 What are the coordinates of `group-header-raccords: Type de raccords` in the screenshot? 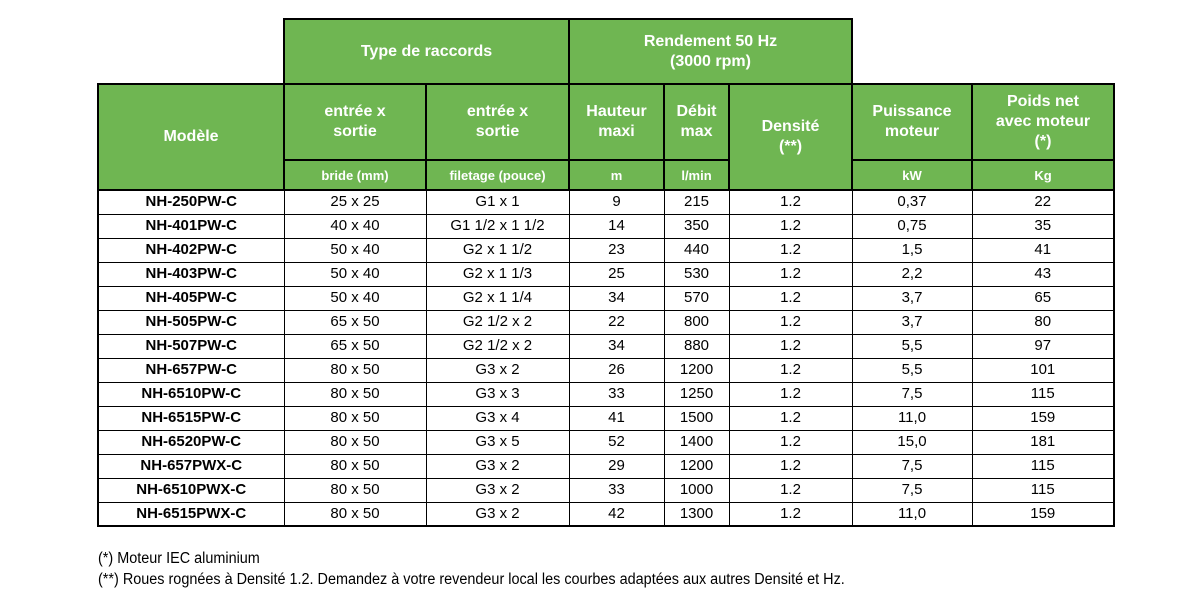 It's located at (426, 51).